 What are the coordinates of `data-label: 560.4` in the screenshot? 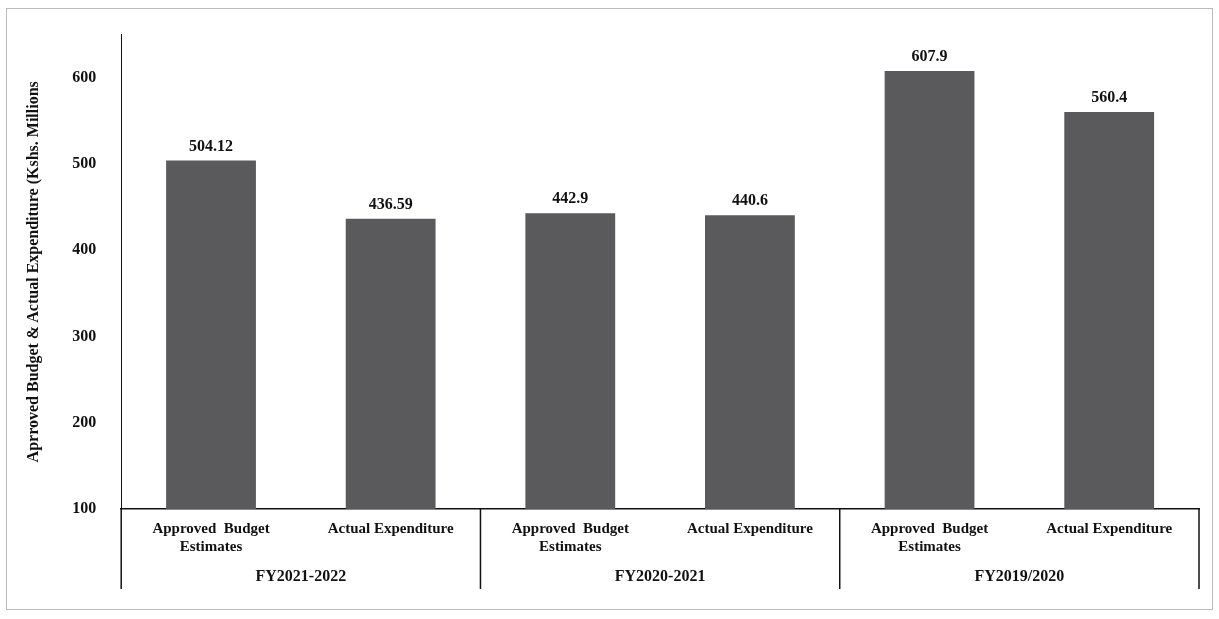 It's located at (1109, 97).